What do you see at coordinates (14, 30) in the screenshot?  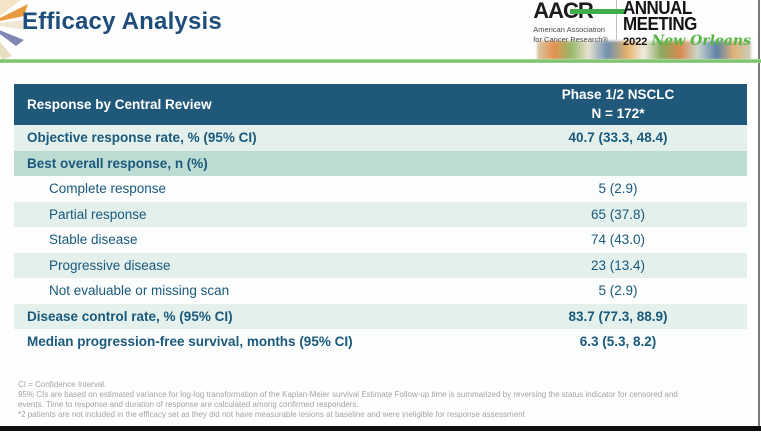 I see `starburst-icon` at bounding box center [14, 30].